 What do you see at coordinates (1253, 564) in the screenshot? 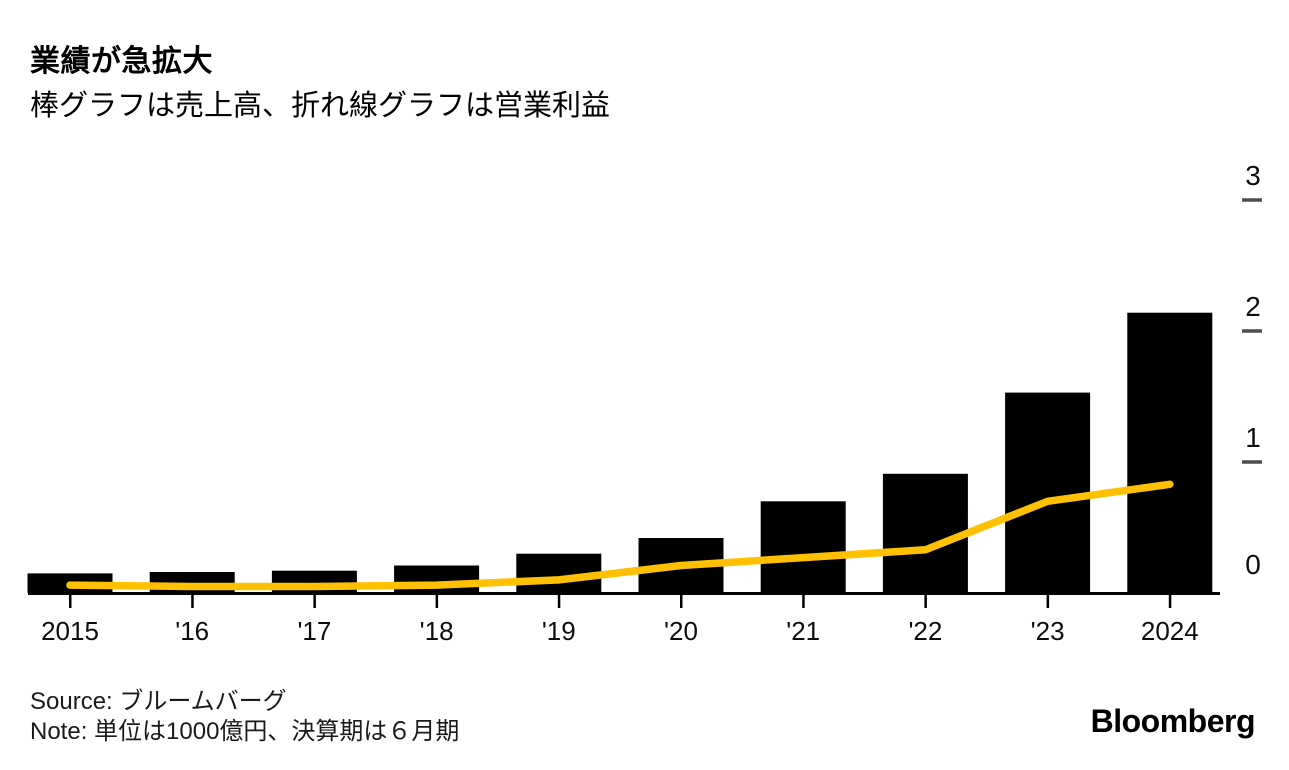
I see `y-label-0: 0` at bounding box center [1253, 564].